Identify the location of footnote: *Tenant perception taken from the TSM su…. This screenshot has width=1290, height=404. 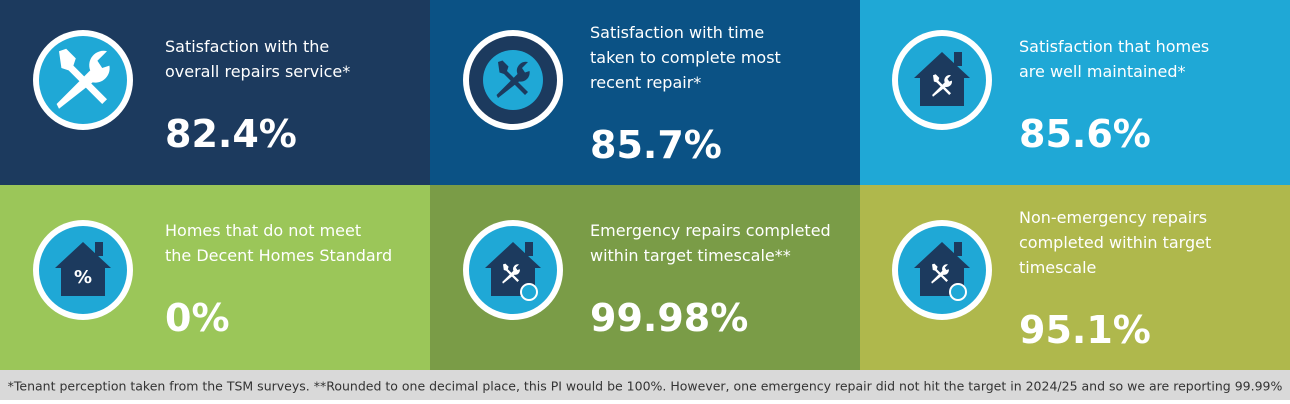
(645, 386).